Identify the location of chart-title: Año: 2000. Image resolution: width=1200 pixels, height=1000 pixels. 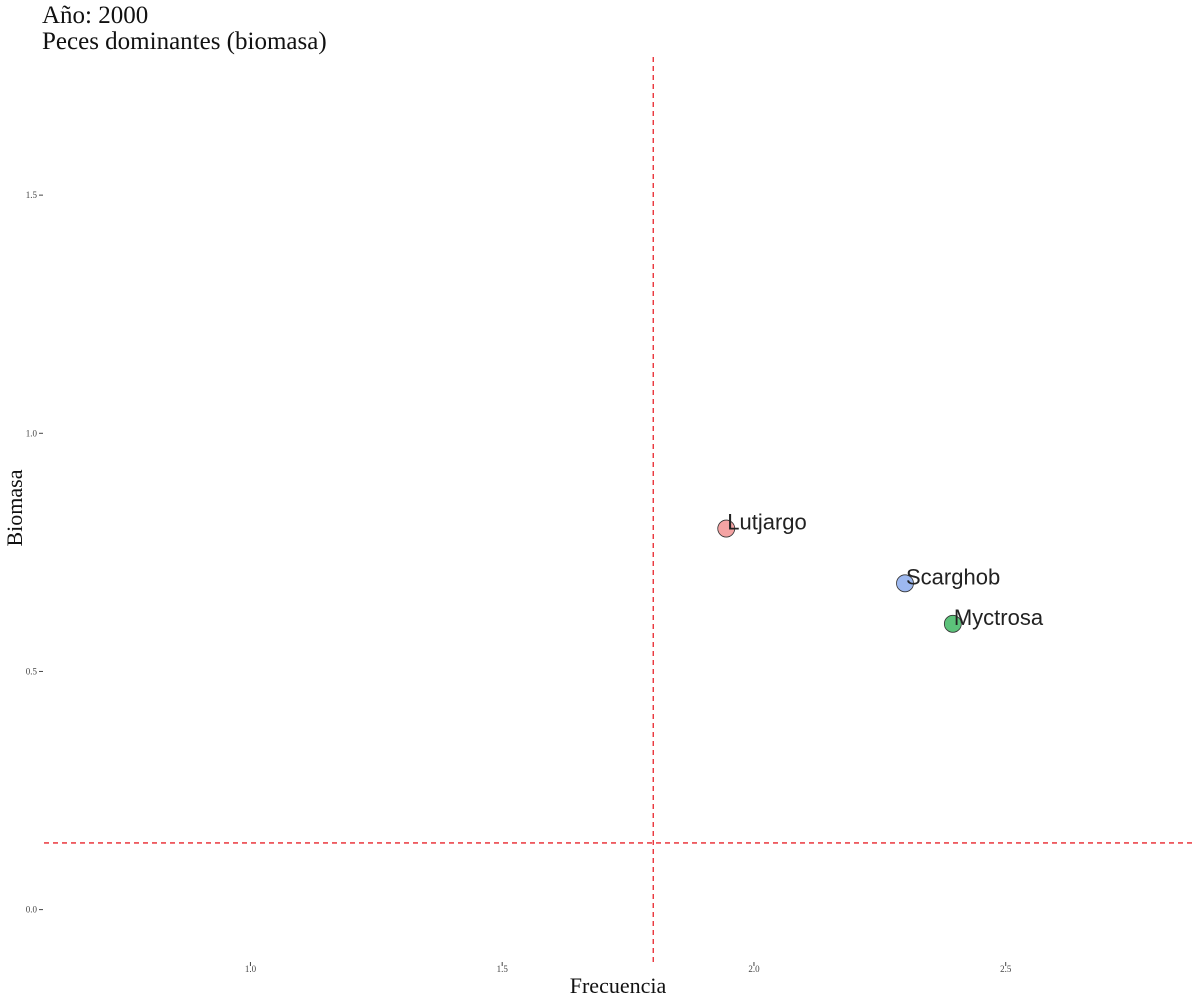
(95, 15).